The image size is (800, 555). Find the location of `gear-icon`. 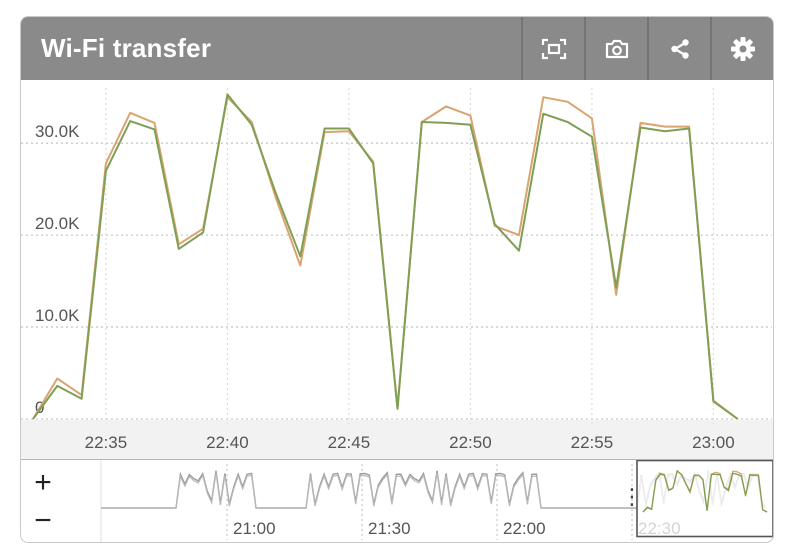

gear-icon is located at coordinates (742, 48).